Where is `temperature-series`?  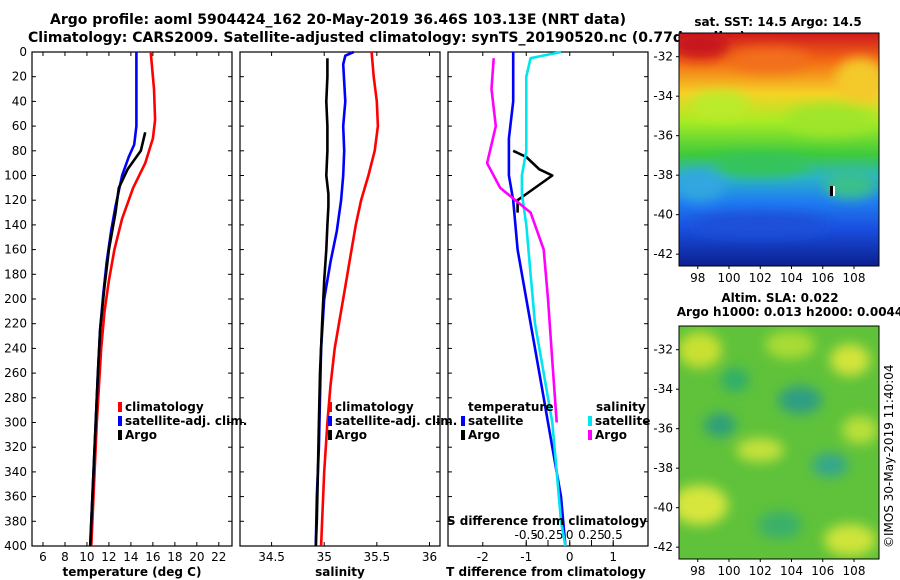 temperature-series is located at coordinates (122, 299).